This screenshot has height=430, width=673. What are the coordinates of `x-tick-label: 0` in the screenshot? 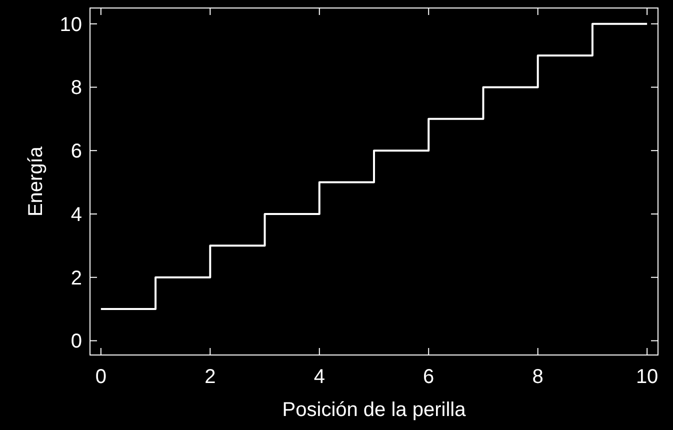 It's located at (100, 377).